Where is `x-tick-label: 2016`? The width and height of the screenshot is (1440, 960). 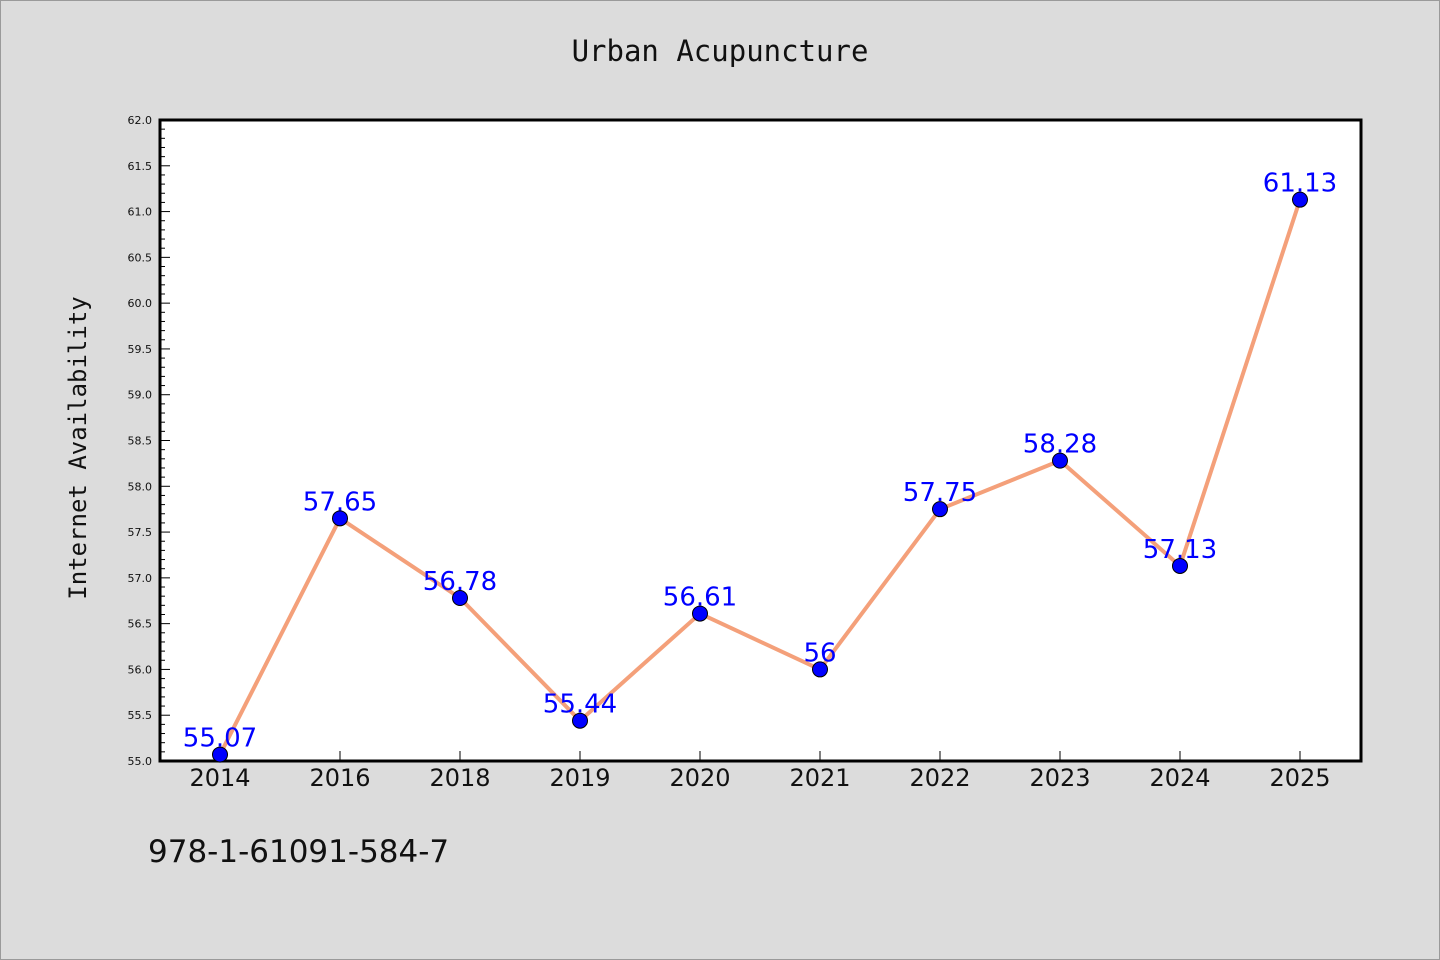 x-tick-label: 2016 is located at coordinates (339, 778).